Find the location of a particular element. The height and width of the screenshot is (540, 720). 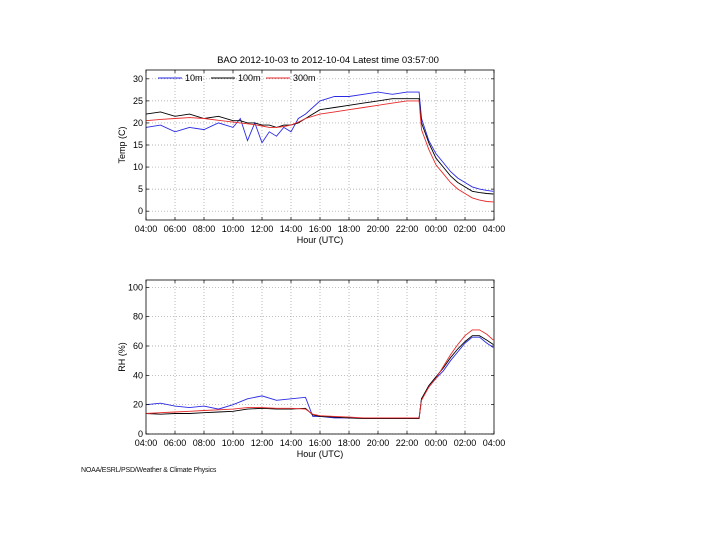

legend-label-10m: 10m is located at coordinates (194, 78).